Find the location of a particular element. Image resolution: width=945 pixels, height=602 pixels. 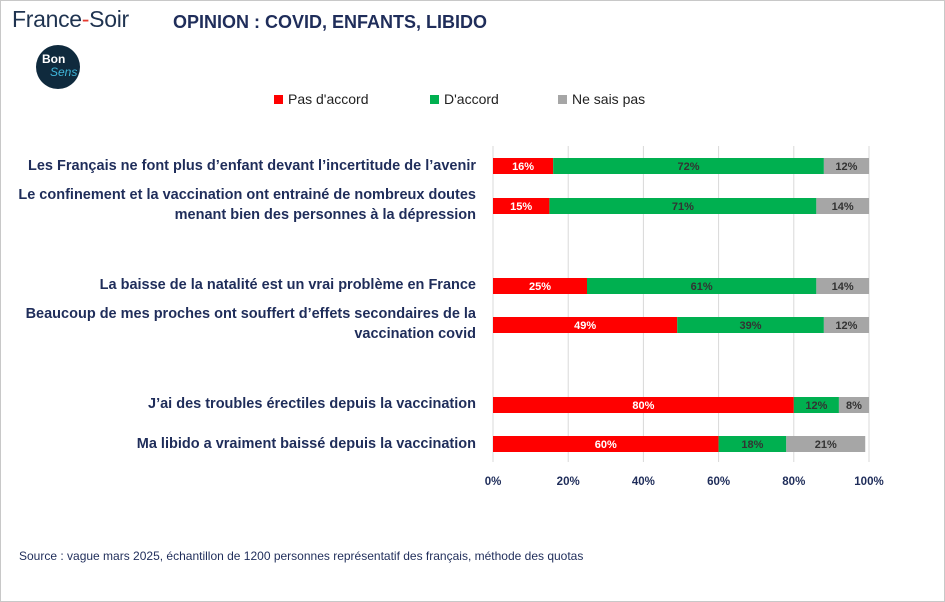

data-label: 39% is located at coordinates (751, 326).